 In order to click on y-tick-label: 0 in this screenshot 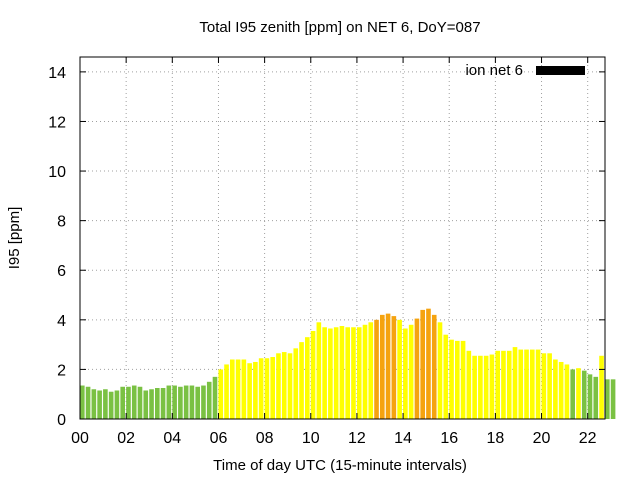, I will do `click(61, 420)`.